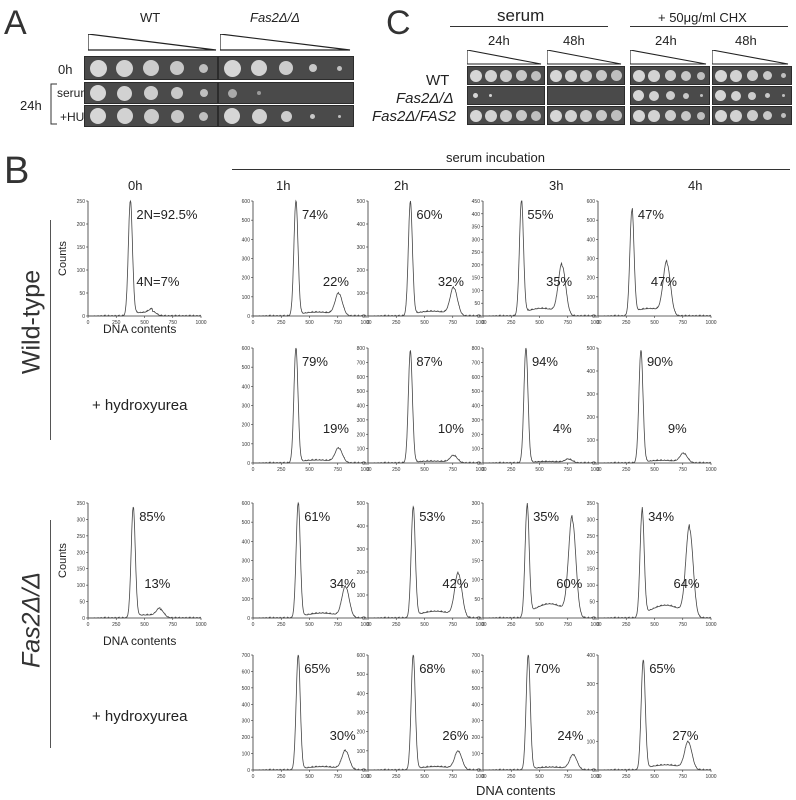  I want to click on y-tick-label: 700, so click(476, 656).